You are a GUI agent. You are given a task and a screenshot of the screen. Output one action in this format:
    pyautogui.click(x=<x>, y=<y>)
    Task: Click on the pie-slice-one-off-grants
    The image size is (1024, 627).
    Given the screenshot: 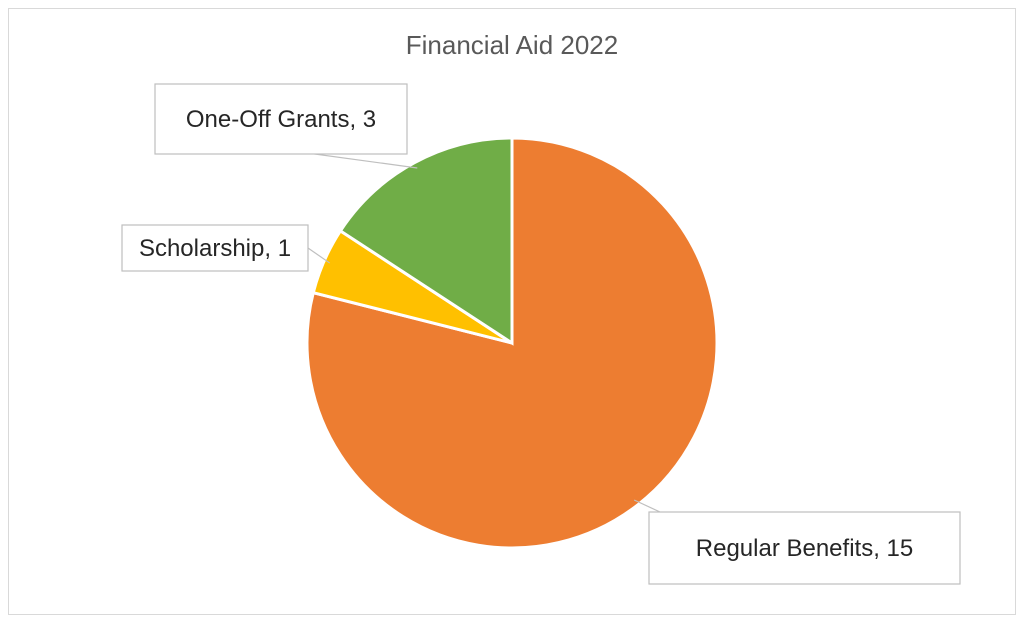 What is the action you would take?
    pyautogui.click(x=426, y=241)
    